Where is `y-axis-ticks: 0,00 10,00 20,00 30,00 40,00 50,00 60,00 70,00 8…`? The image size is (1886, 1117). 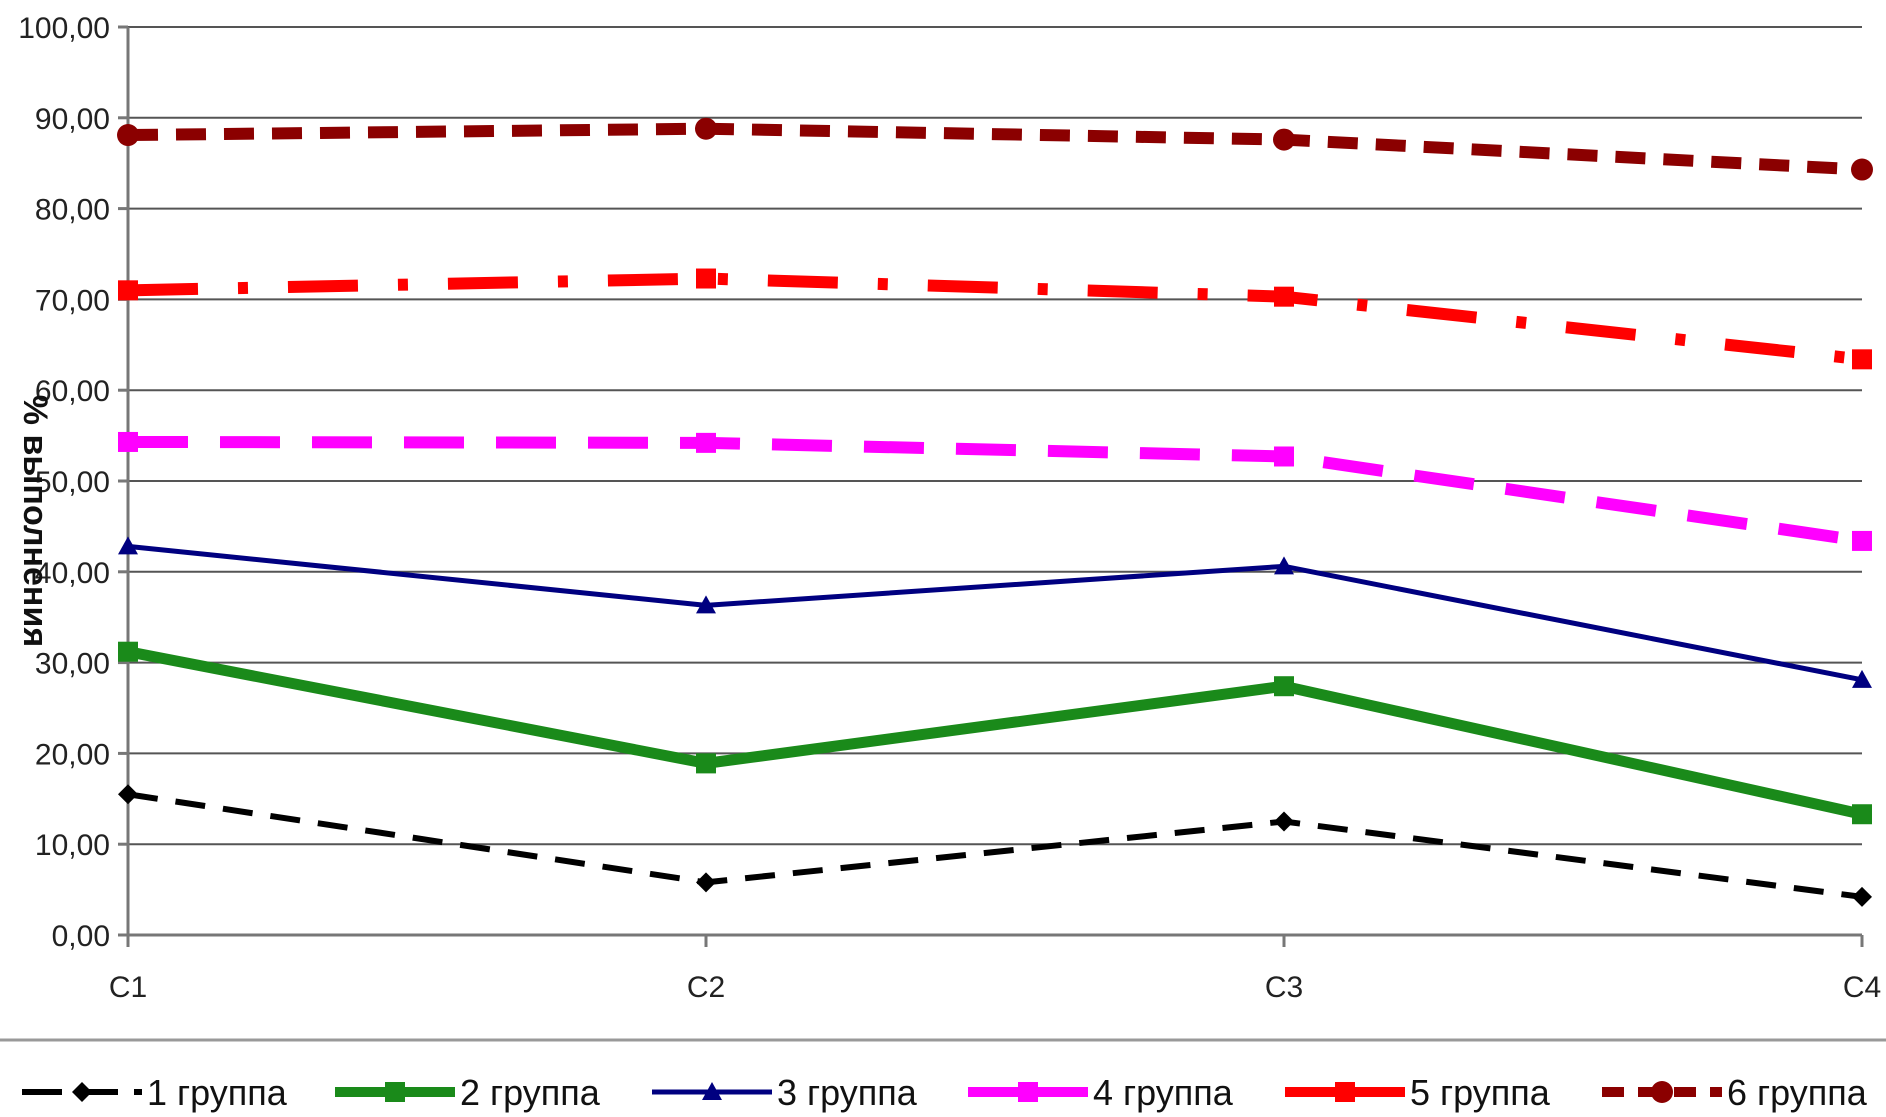 y-axis-ticks: 0,00 10,00 20,00 30,00 40,00 50,00 60,00 70,00 8… is located at coordinates (73, 482).